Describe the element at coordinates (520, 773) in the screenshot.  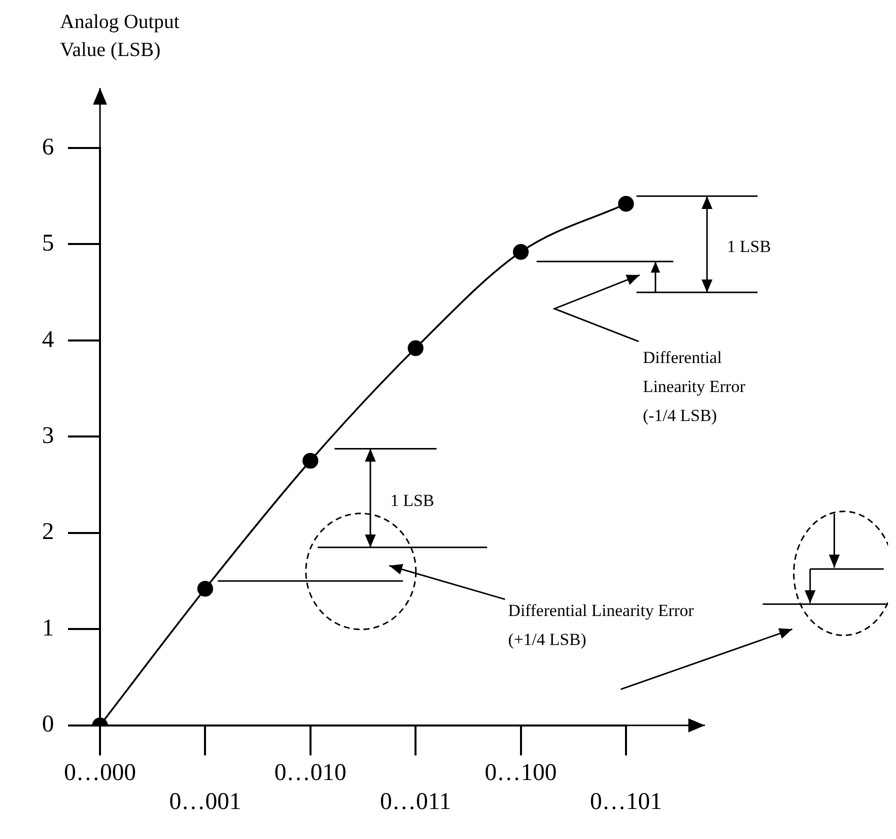
I see `x-tick-label: 0…100` at that location.